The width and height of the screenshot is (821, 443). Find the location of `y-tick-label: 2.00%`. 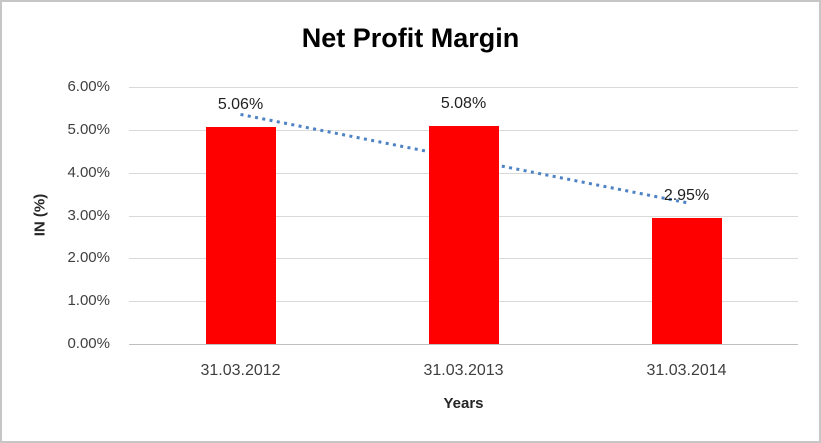

y-tick-label: 2.00% is located at coordinates (88, 258).